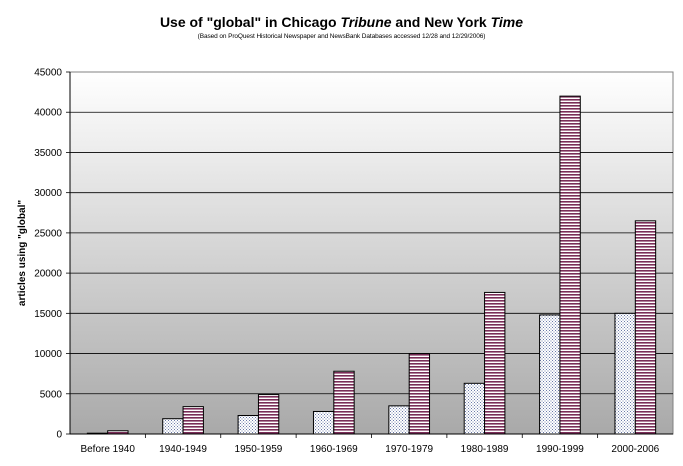  I want to click on y-tick-label: 30000, so click(48, 193).